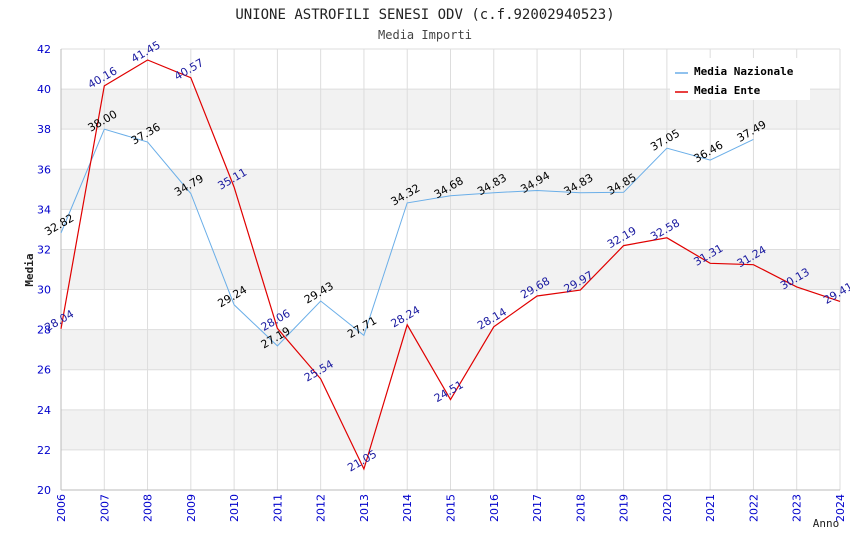 This screenshot has height=555, width=850. Describe the element at coordinates (449, 391) in the screenshot. I see `data-label-media-ente: 24.51` at that location.